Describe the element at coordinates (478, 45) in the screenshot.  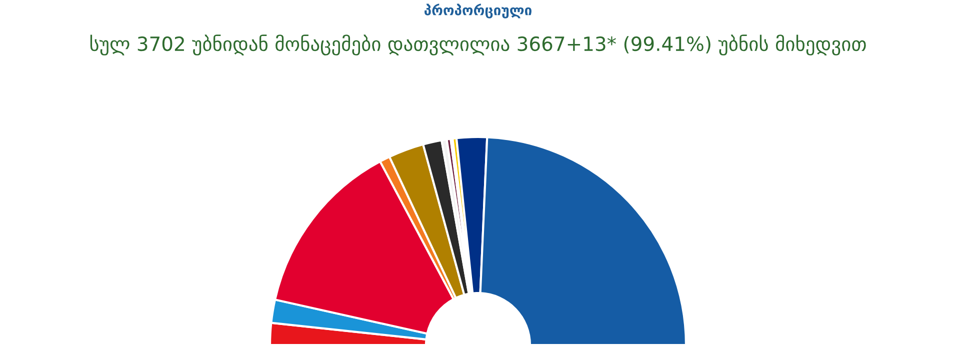
I see `chart-subtitle: სულ 3702 უბნიდან მონაცემები დათვლილია 3667+13* (99.41%) უბნის მიხედვით` at that location.